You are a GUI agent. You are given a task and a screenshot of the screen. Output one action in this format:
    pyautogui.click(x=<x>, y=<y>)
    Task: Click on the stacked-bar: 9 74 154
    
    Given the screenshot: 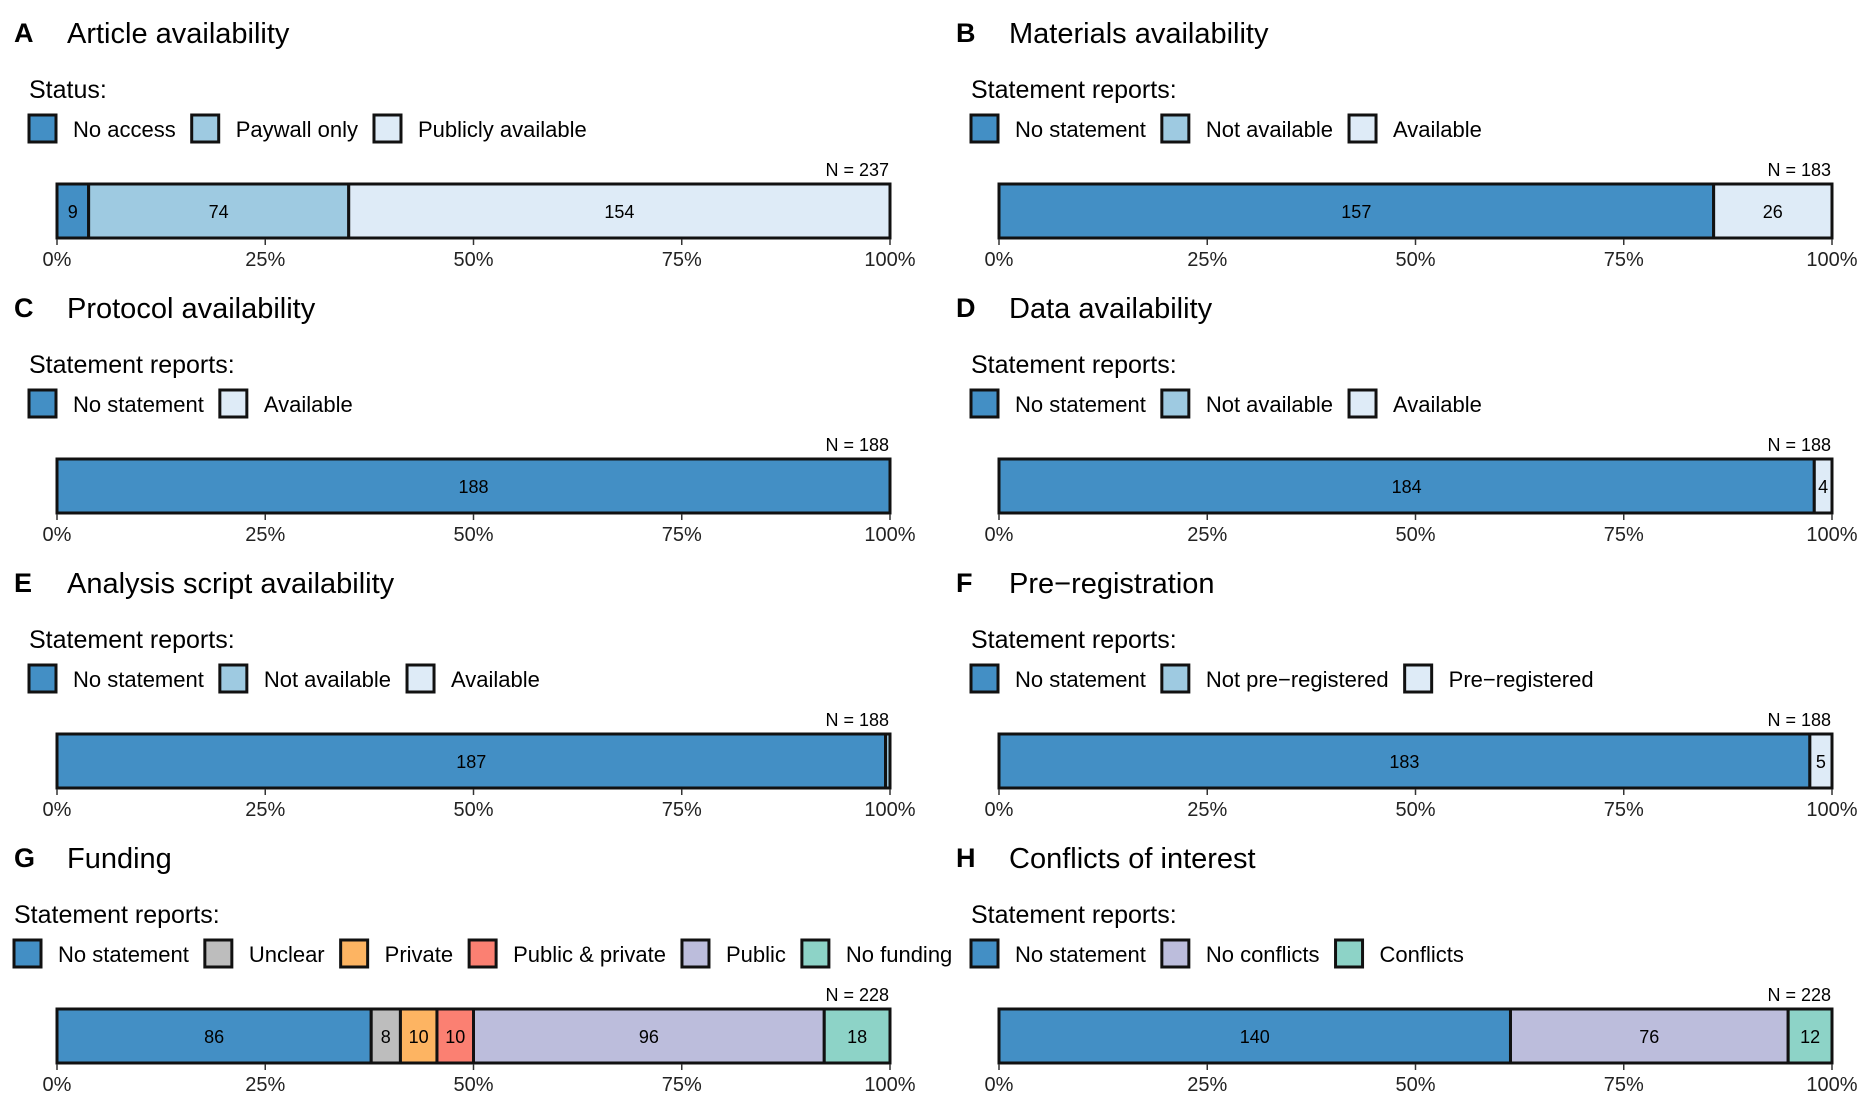 What is the action you would take?
    pyautogui.click(x=473, y=211)
    